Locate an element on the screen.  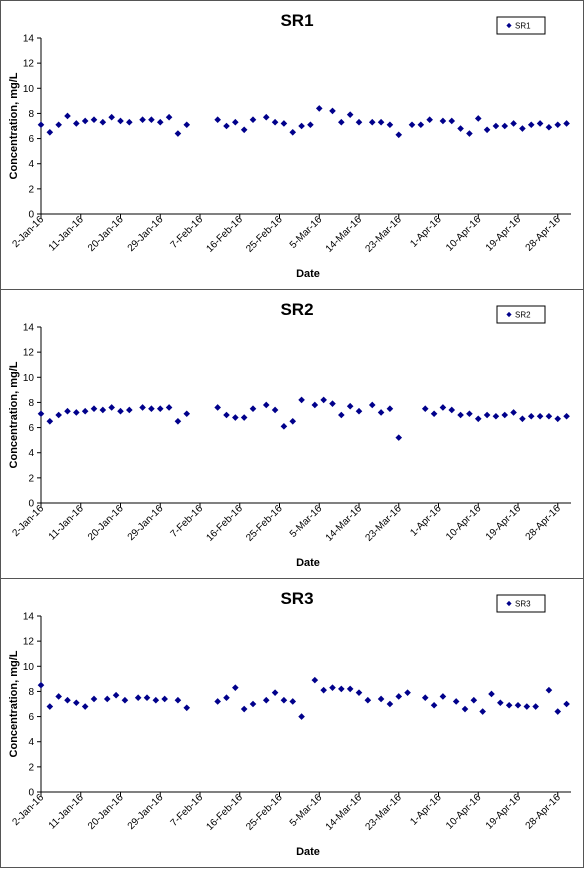
y-tick-label: 6 is located at coordinates (31, 717).